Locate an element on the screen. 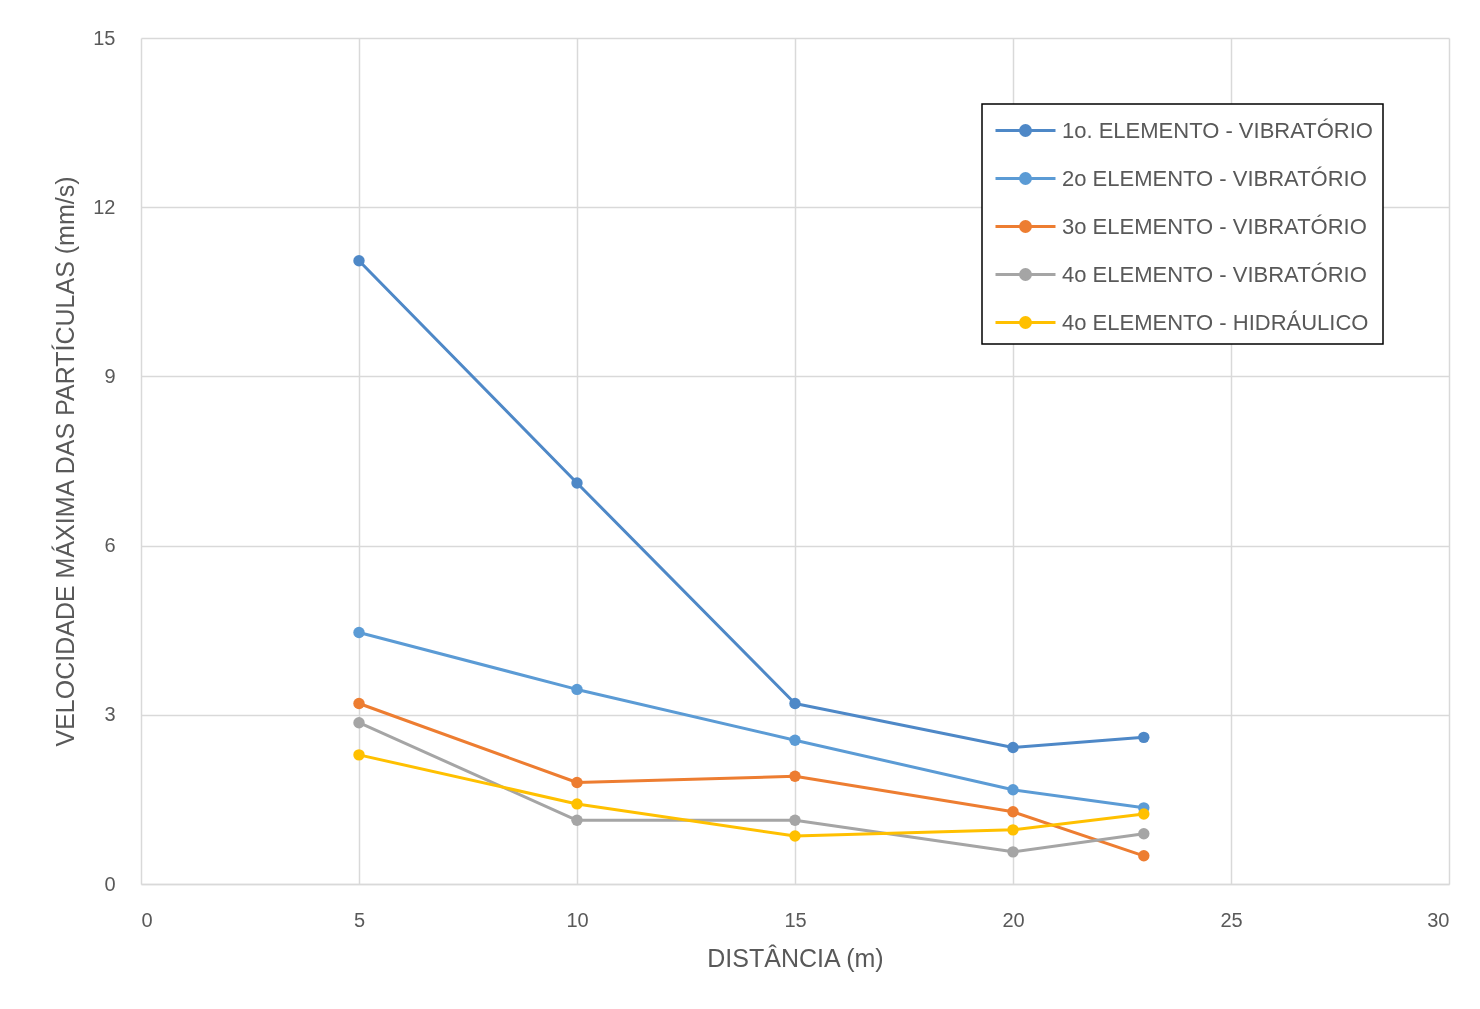 This screenshot has height=1009, width=1480. x-tick-label: 0 is located at coordinates (147, 919).